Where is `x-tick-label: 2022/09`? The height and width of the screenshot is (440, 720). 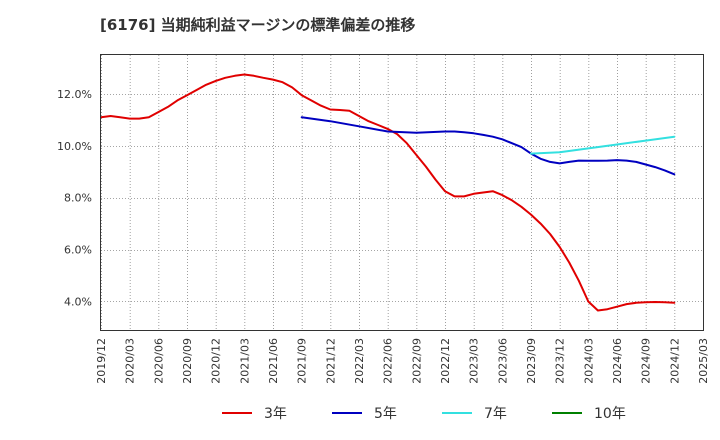 x-tick-label: 2022/09 is located at coordinates (416, 361).